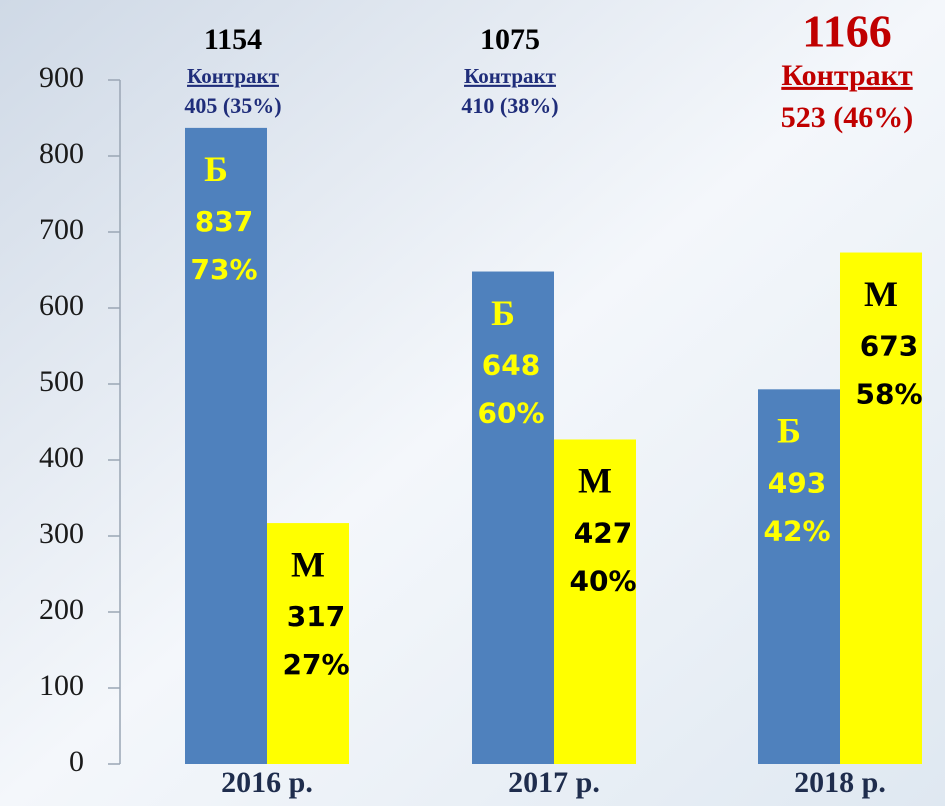  Describe the element at coordinates (76, 761) in the screenshot. I see `y-tick-label: 0` at that location.